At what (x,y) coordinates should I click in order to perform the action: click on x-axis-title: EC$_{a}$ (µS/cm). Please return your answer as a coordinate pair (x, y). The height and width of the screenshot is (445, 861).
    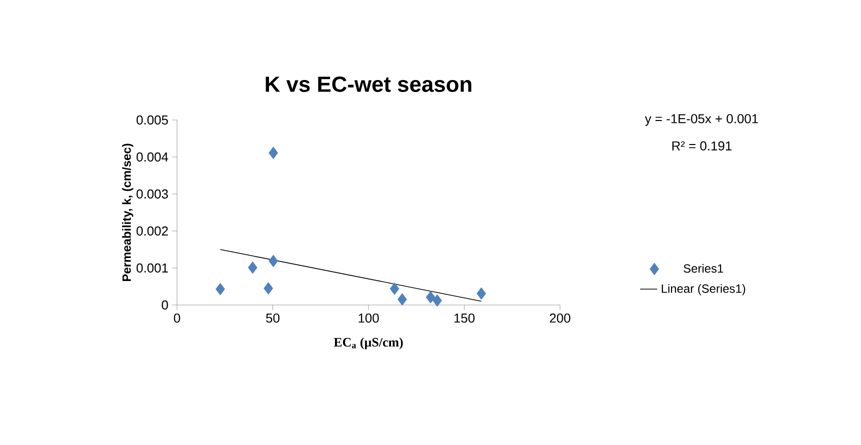
    Looking at the image, I should click on (368, 344).